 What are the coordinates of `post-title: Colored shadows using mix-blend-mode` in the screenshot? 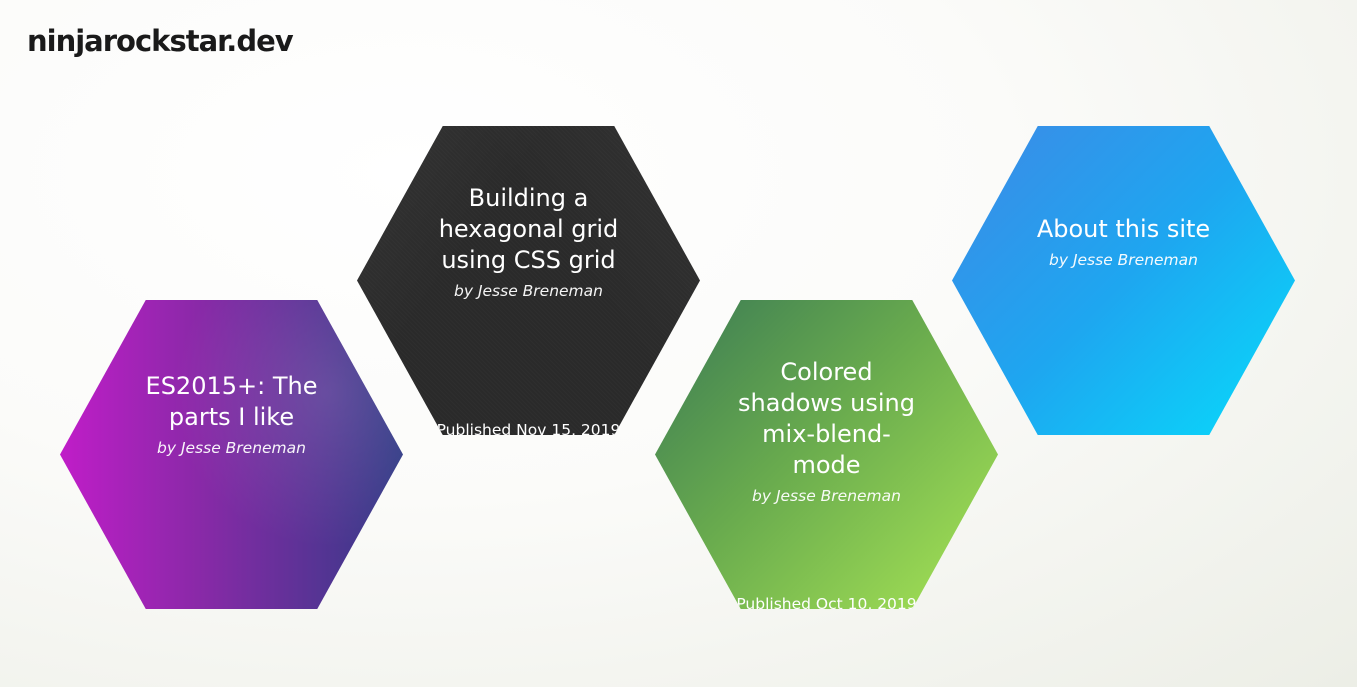 It's located at (826, 418).